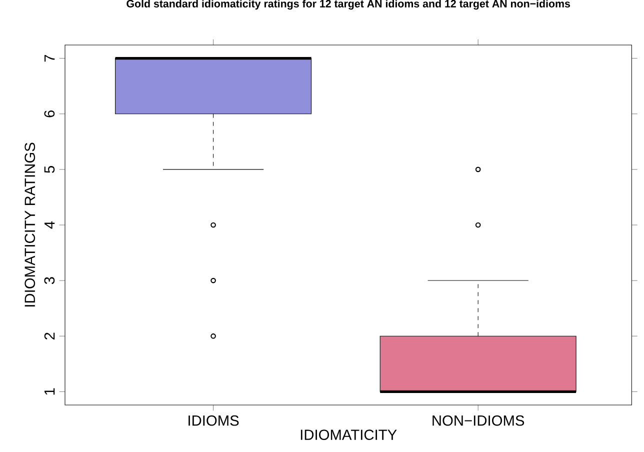  Describe the element at coordinates (49, 114) in the screenshot. I see `y-tick-label: 6` at that location.